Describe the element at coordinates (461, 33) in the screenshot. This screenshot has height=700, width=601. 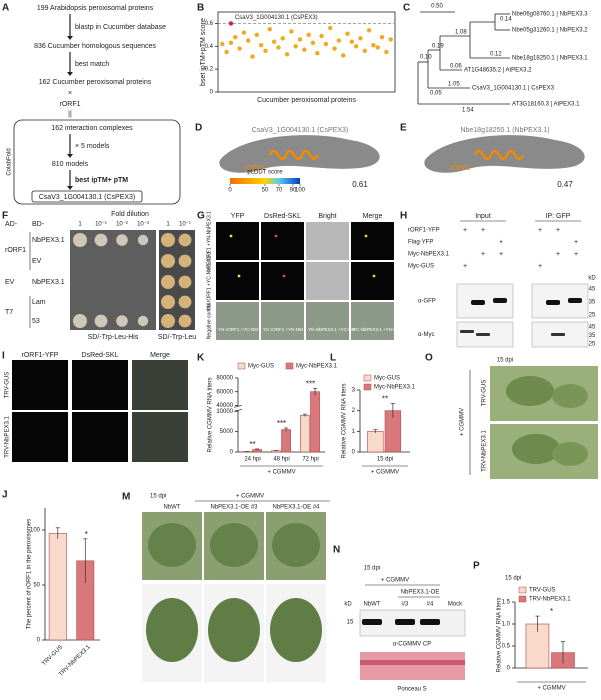
I see `branch-length: 1.08` at that location.